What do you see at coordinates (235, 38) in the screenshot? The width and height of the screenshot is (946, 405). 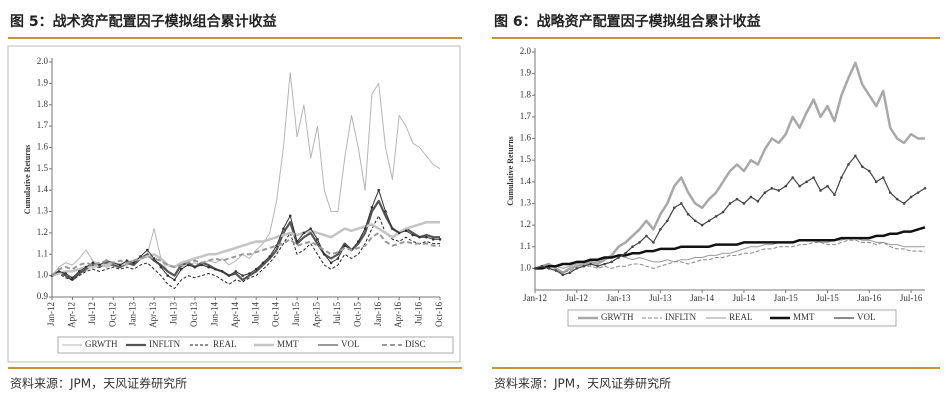 I see `title-rule` at bounding box center [235, 38].